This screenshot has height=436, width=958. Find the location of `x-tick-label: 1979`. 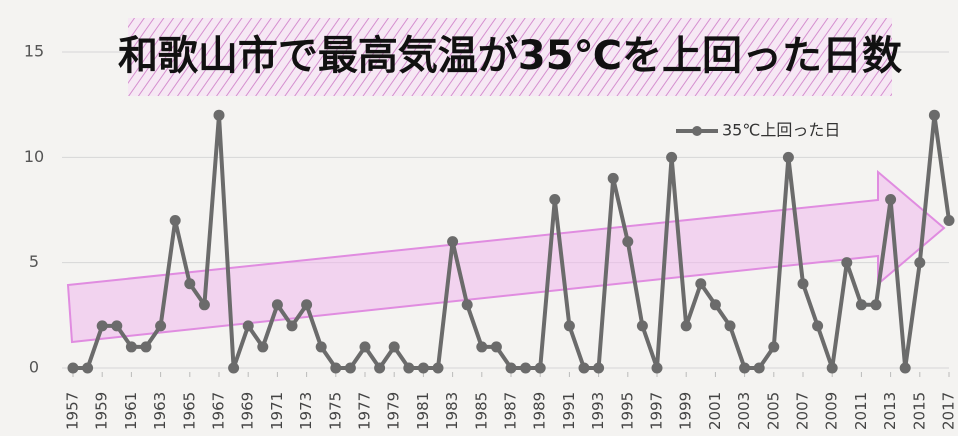

x-tick-label: 1979 is located at coordinates (394, 411).